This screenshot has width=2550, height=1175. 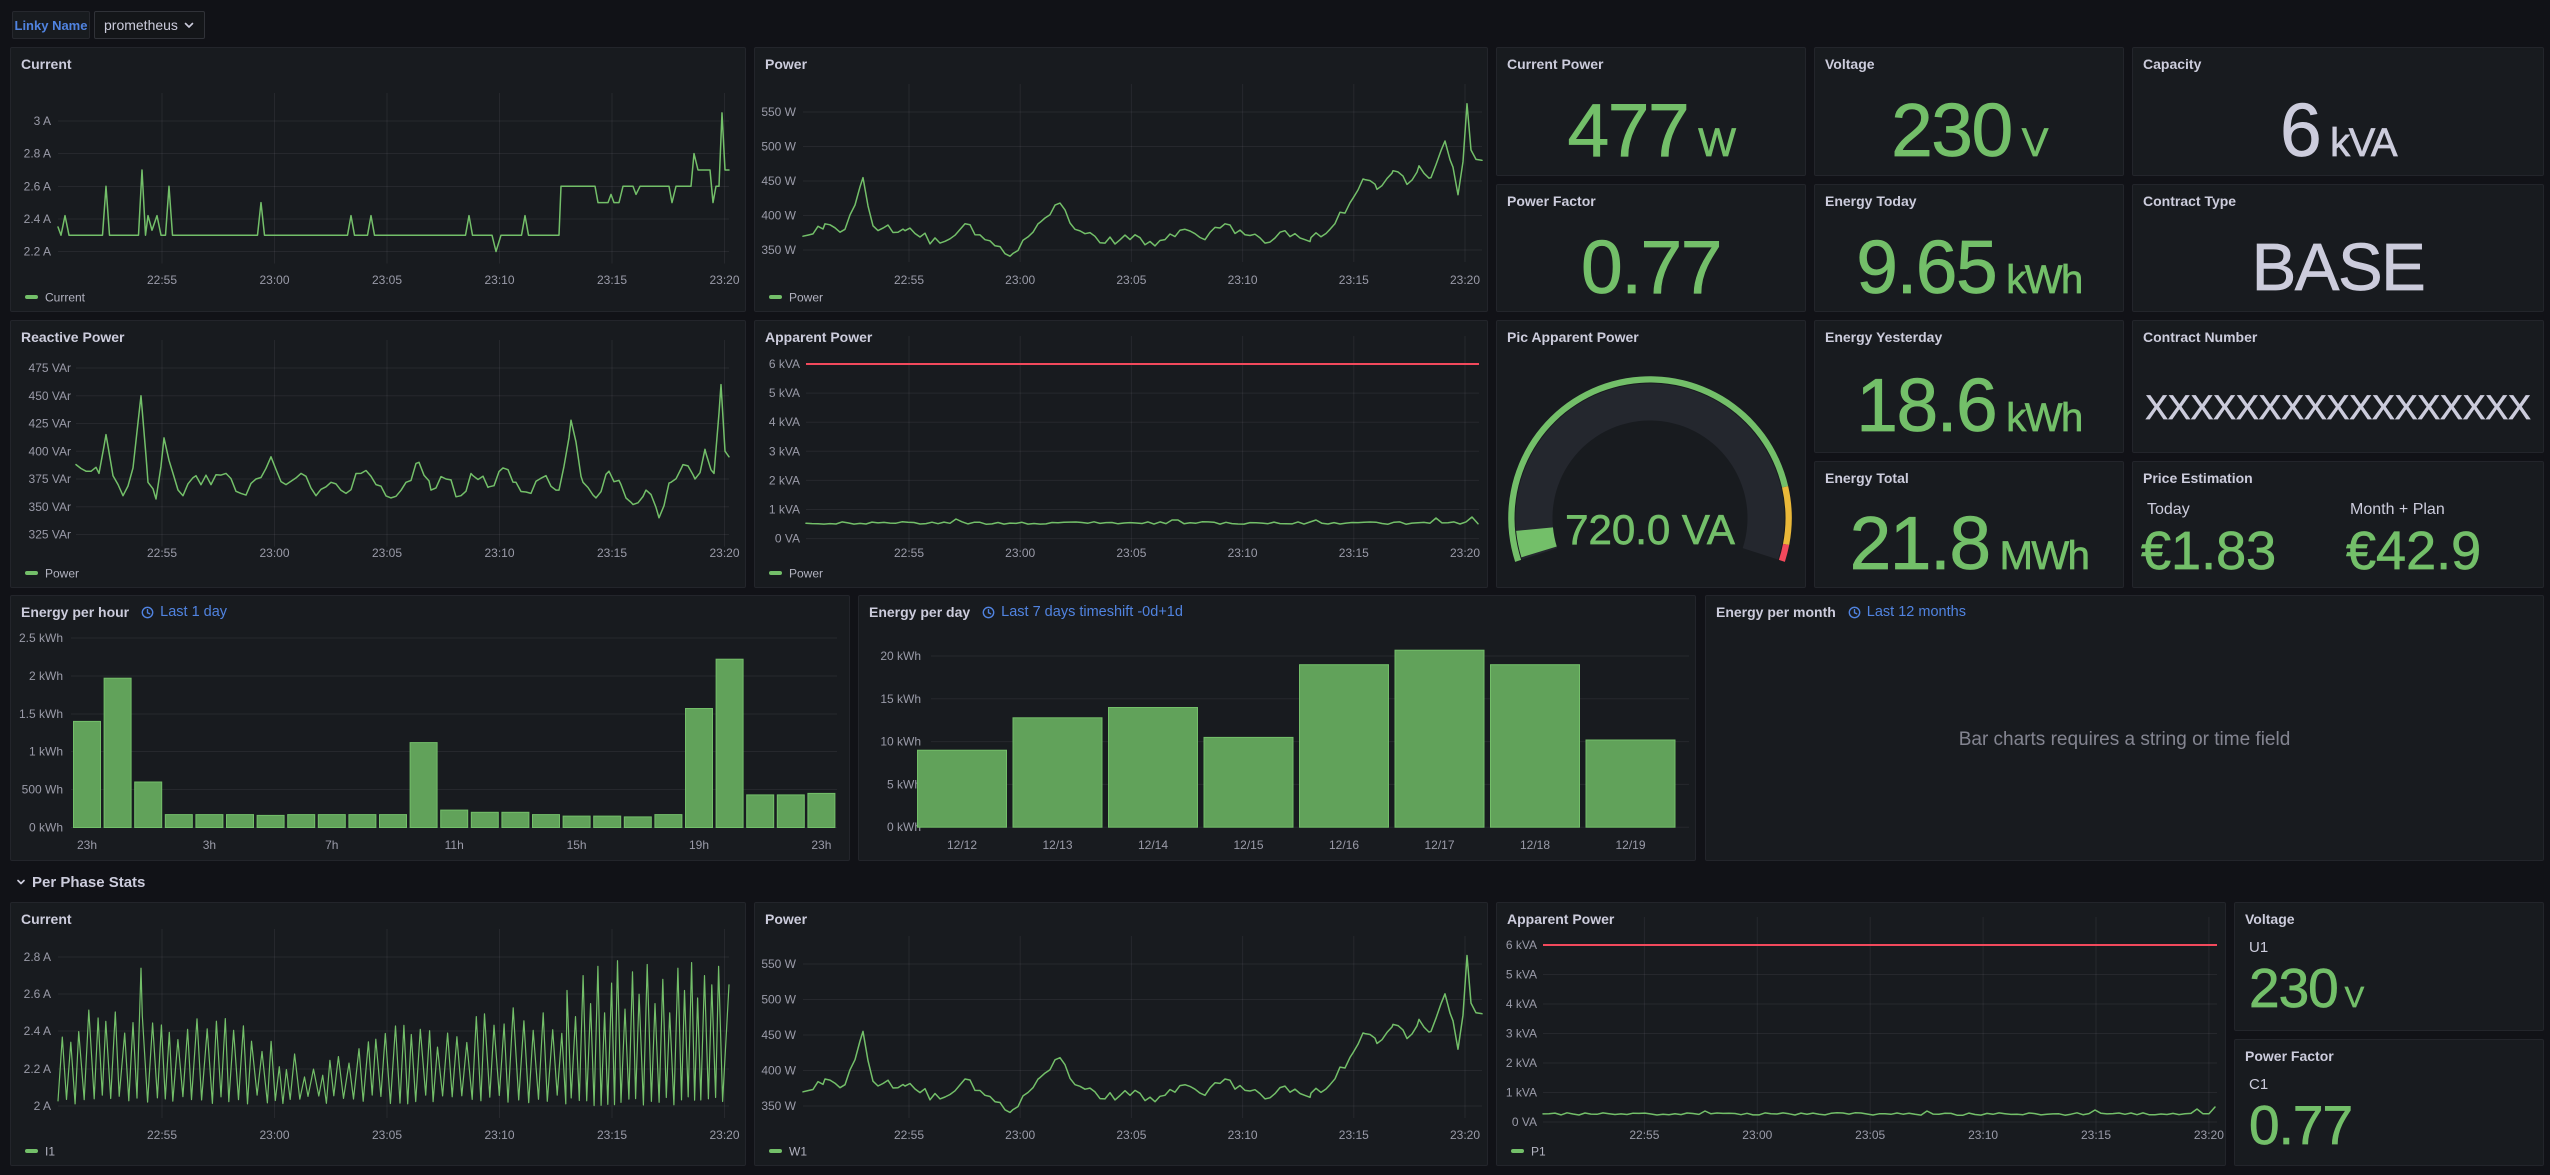 I want to click on svg-text: 15h, so click(x=577, y=845).